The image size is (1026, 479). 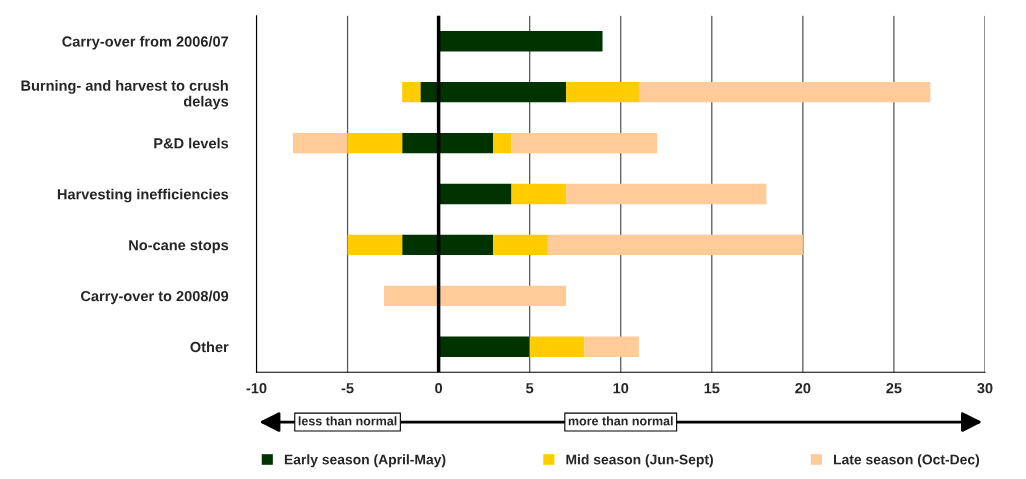 I want to click on x-tick-label: 30, so click(x=985, y=388).